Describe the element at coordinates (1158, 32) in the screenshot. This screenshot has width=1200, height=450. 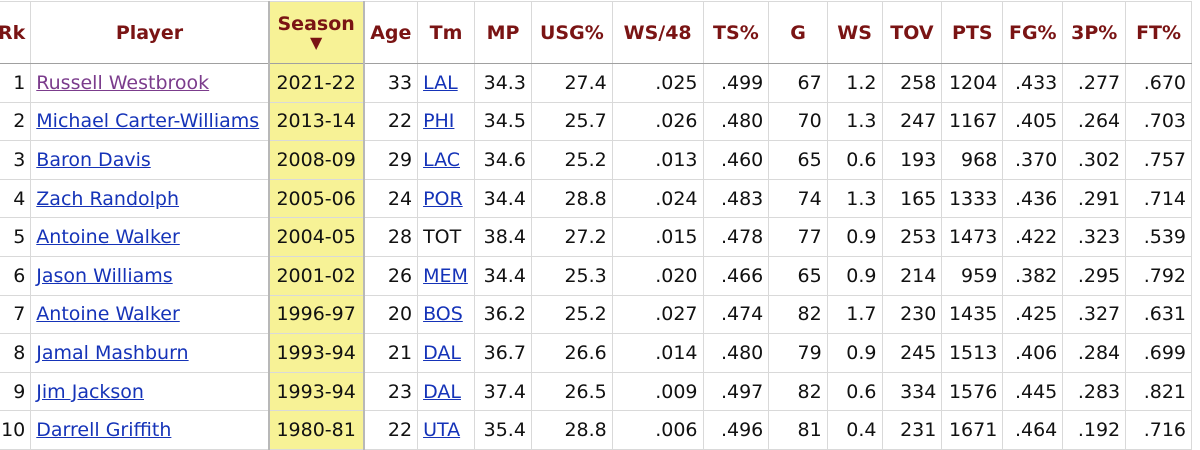
I see `column-header-ft: FT%` at that location.